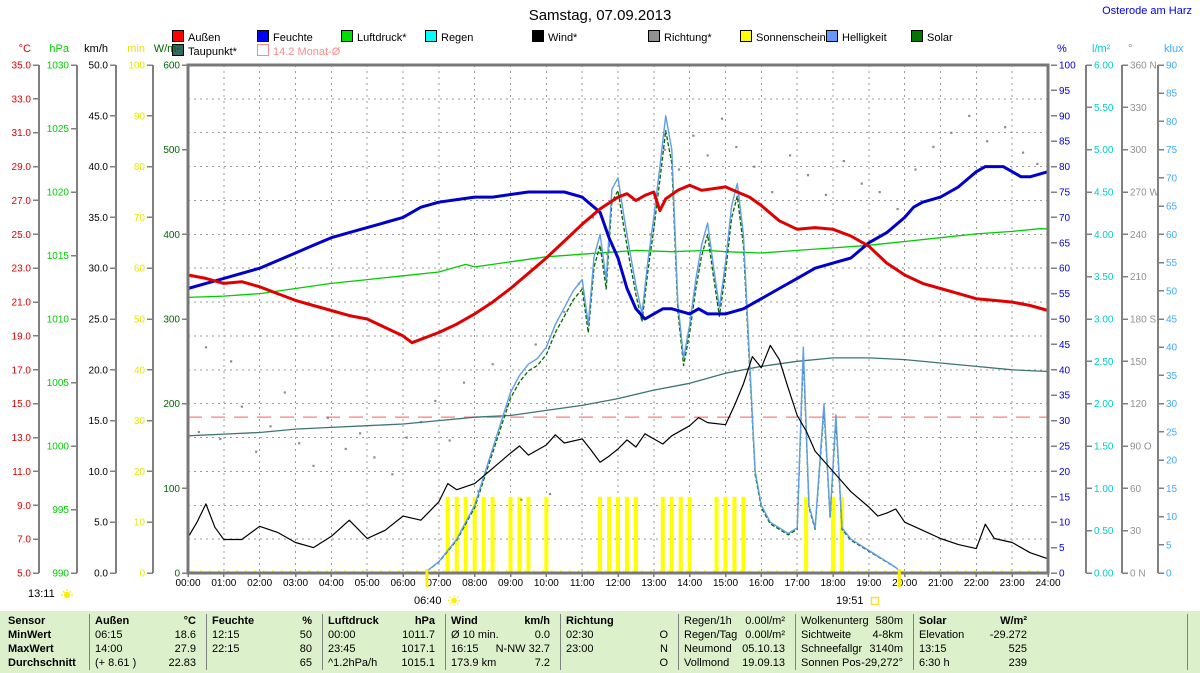  Describe the element at coordinates (763, 663) in the screenshot. I see `regen-mond-value: 19.09.13` at that location.